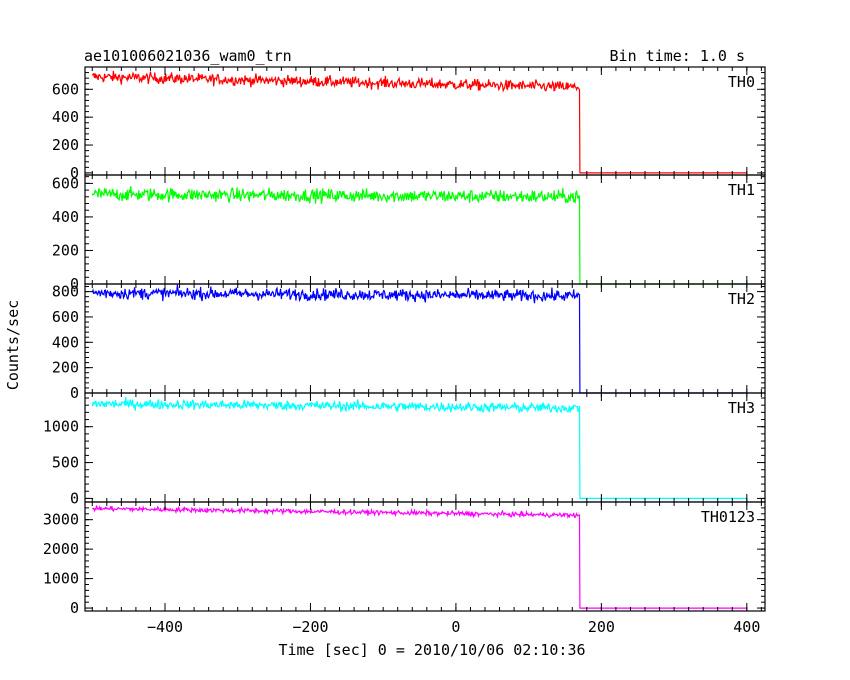  Describe the element at coordinates (741, 408) in the screenshot. I see `series-label-th3: TH3` at that location.